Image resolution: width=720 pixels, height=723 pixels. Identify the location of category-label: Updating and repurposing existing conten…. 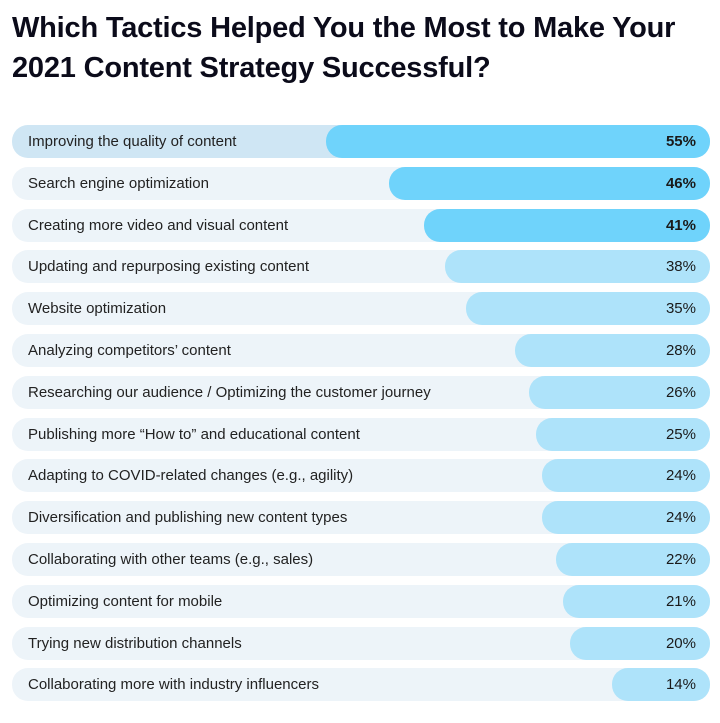
(169, 267).